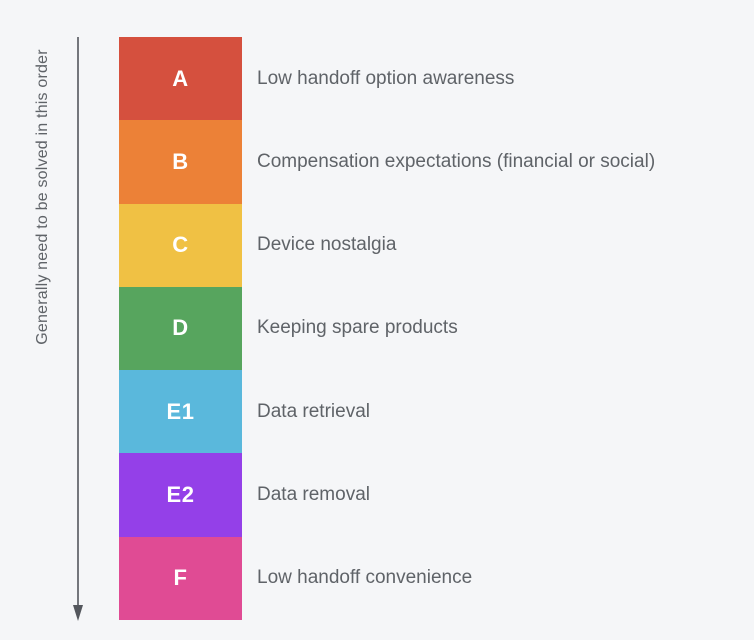  What do you see at coordinates (365, 578) in the screenshot?
I see `category-description: Low handoff convenience` at bounding box center [365, 578].